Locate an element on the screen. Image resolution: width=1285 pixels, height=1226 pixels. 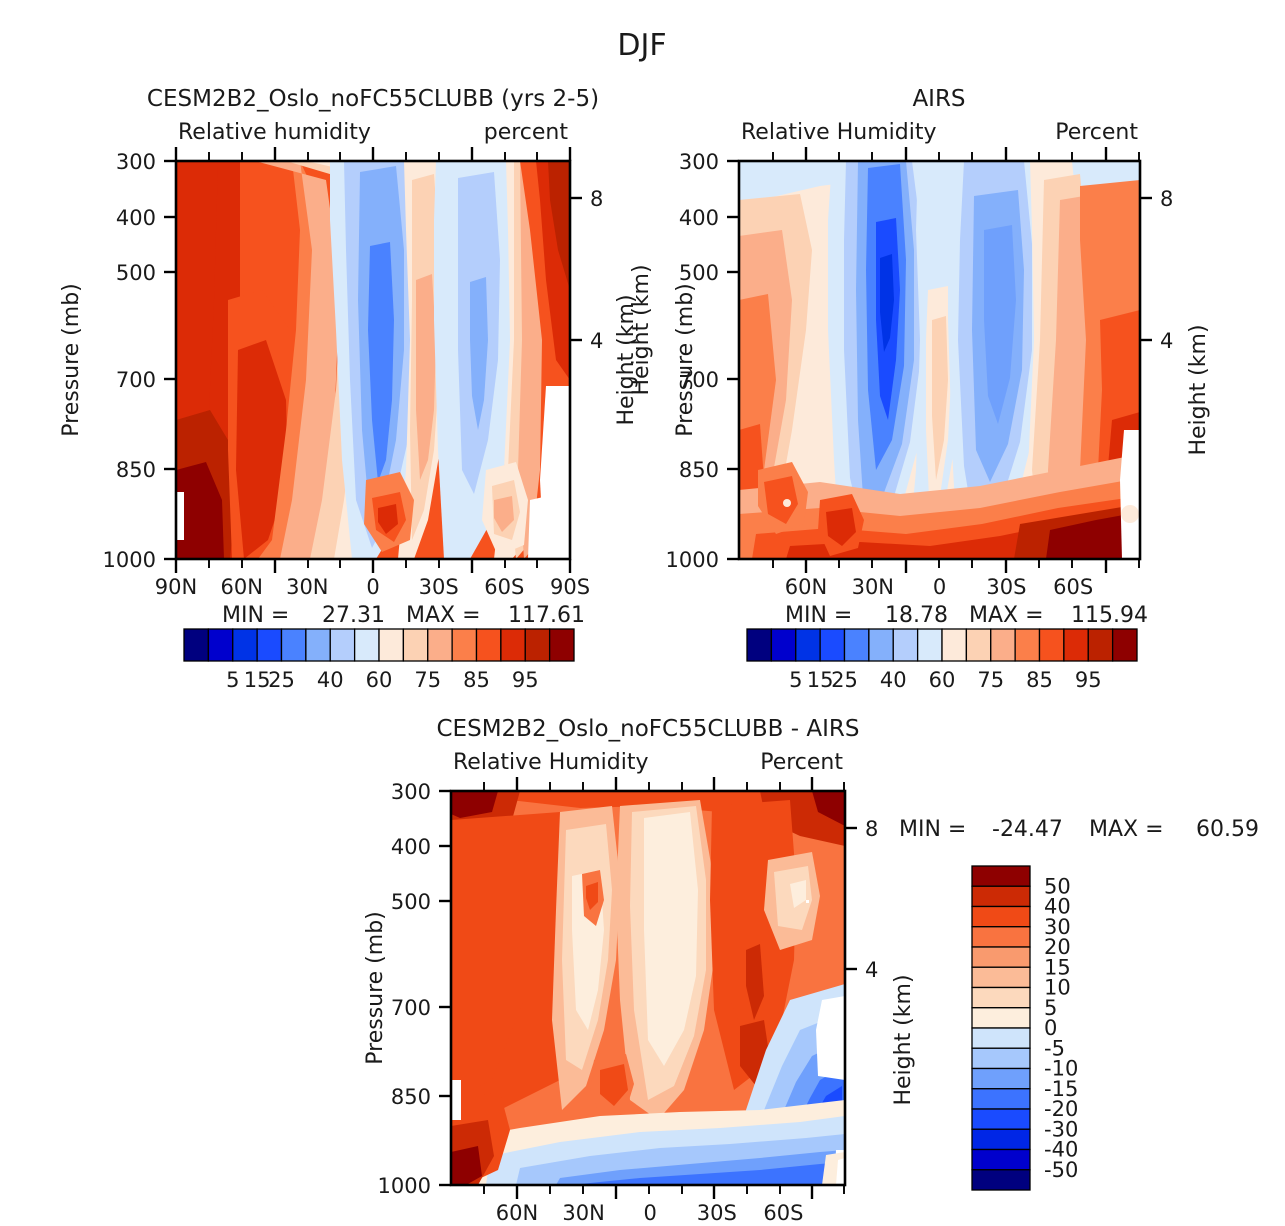
panel-obs-colorbar is located at coordinates (942, 645).